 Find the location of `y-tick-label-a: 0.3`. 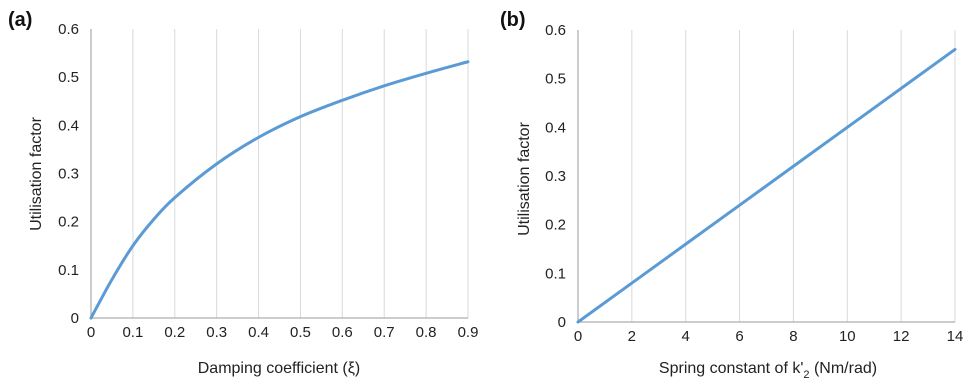

y-tick-label-a: 0.3 is located at coordinates (68, 174).